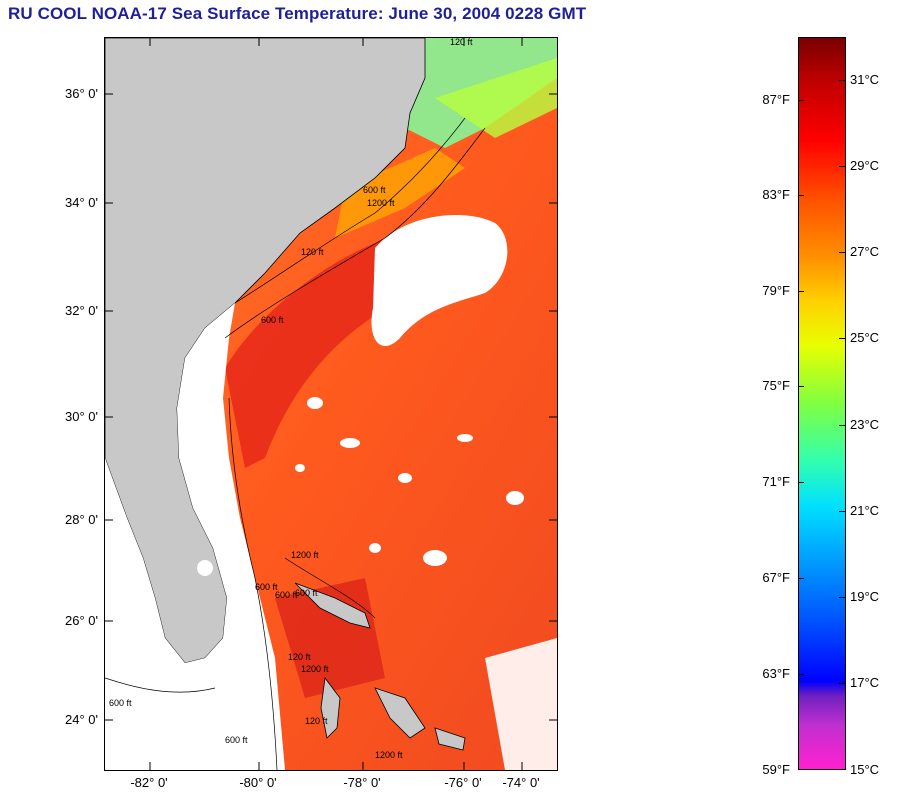 Image resolution: width=897 pixels, height=793 pixels. I want to click on colorbar-c-21: 21°C, so click(865, 510).